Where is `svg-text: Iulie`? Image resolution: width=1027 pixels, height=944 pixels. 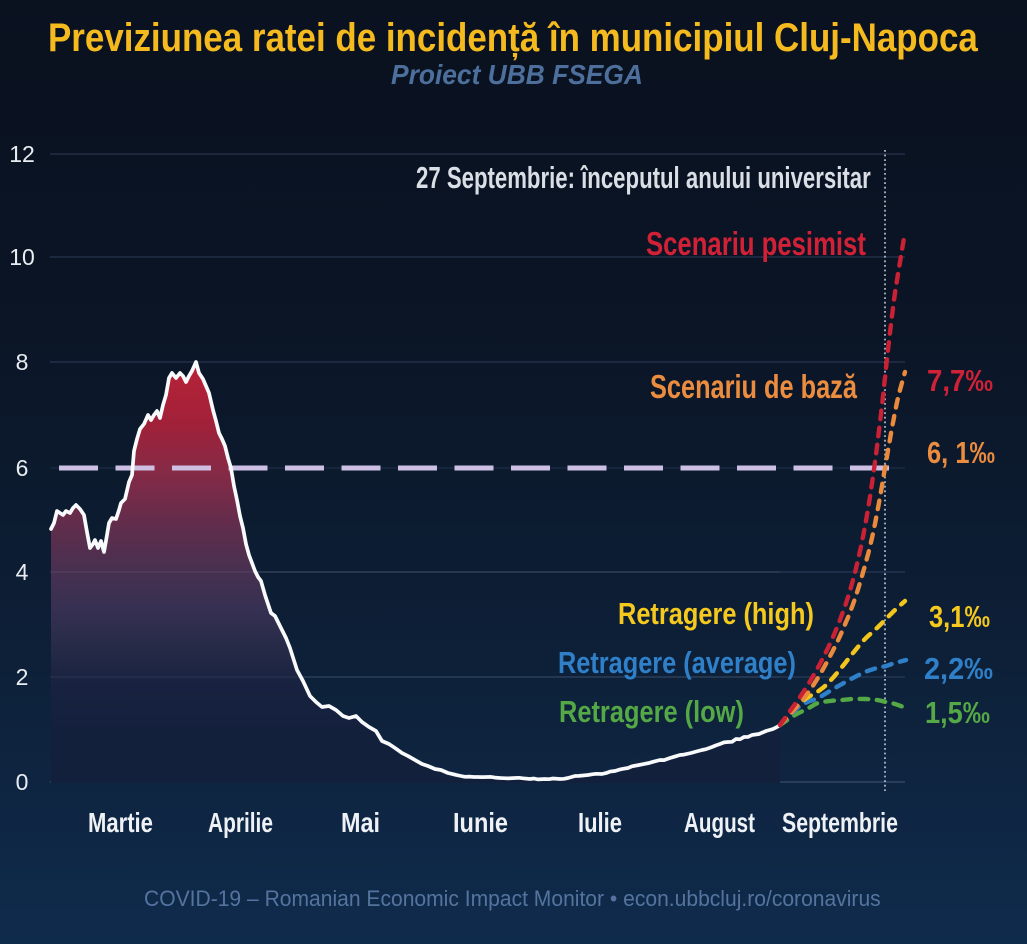
svg-text: Iulie is located at coordinates (600, 823).